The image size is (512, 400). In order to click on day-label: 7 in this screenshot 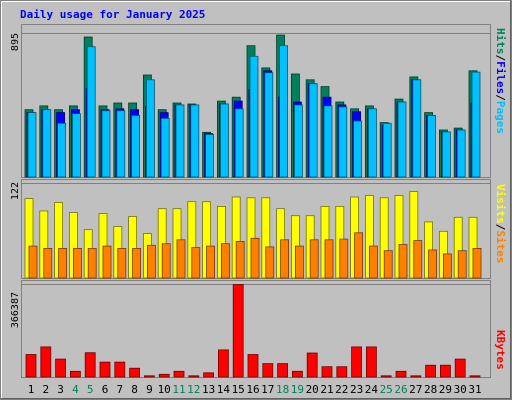, I will do `click(119, 389)`.